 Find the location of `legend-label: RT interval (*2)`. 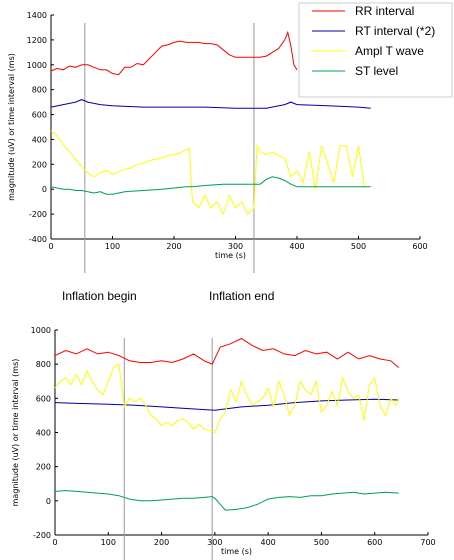

legend-label: RT interval (*2) is located at coordinates (395, 31).